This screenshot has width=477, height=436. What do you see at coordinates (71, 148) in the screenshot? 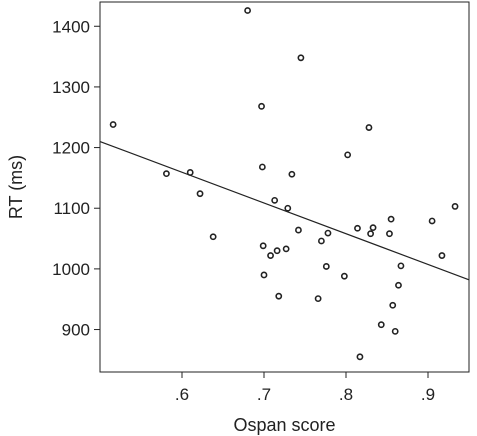
I see `y-tick-label: 1200` at bounding box center [71, 148].